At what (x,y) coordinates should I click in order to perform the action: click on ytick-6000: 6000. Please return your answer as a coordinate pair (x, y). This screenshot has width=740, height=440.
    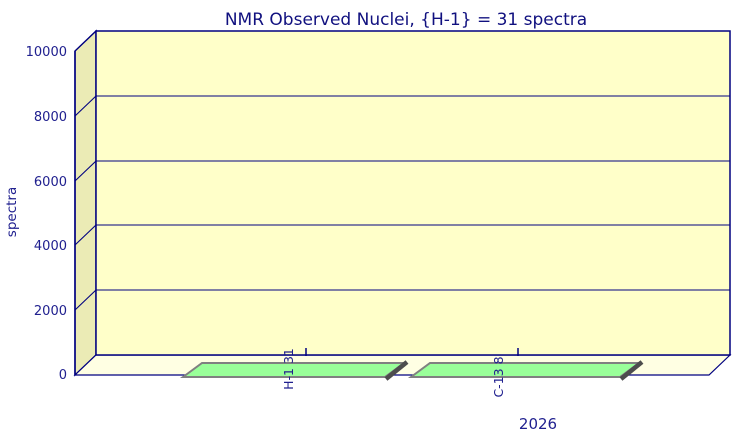
    Looking at the image, I should click on (50, 182).